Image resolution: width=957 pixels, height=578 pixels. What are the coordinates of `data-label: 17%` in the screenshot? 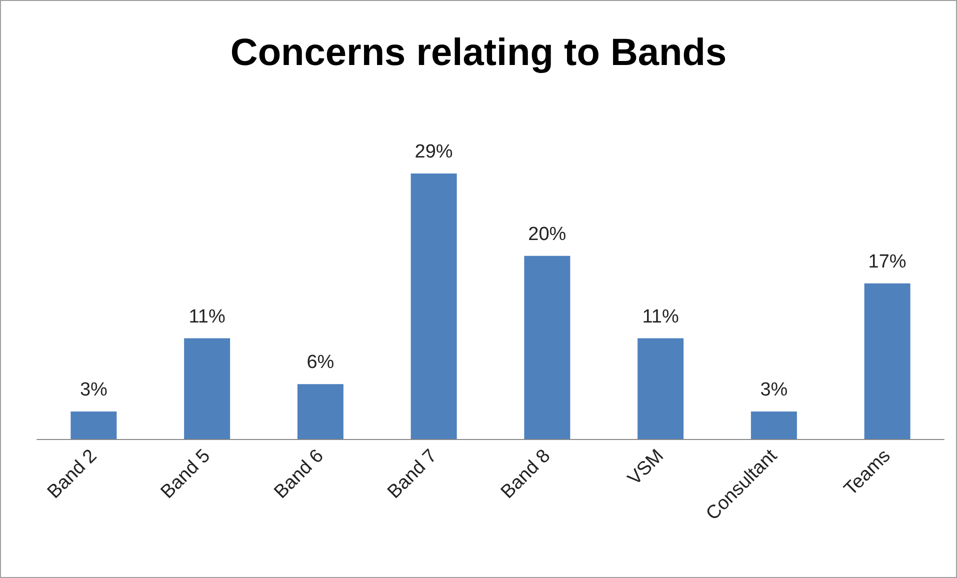 It's located at (887, 261).